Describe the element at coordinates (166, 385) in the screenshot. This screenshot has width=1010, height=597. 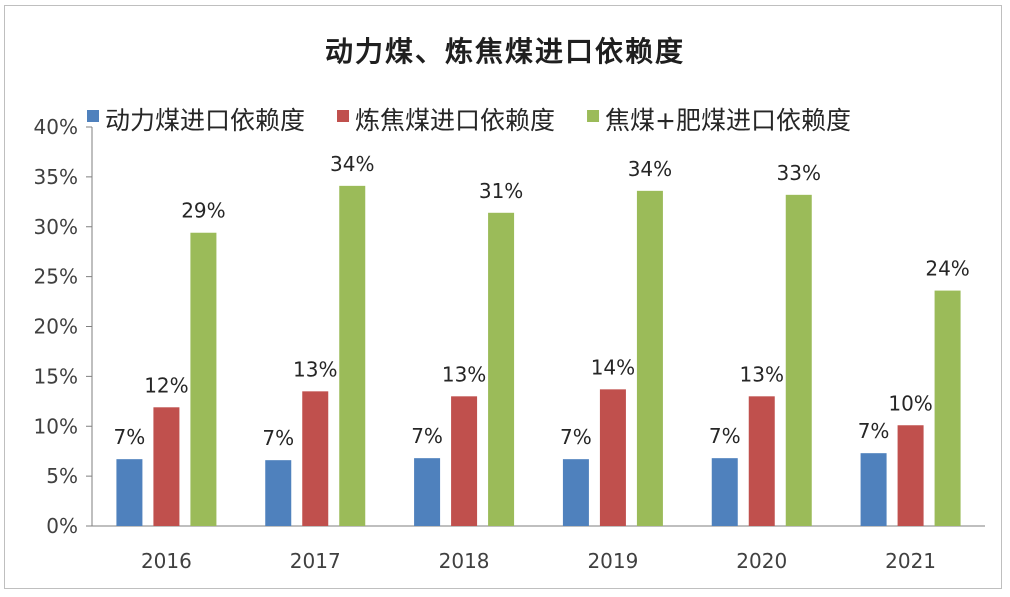
I see `data-label: 12%` at that location.